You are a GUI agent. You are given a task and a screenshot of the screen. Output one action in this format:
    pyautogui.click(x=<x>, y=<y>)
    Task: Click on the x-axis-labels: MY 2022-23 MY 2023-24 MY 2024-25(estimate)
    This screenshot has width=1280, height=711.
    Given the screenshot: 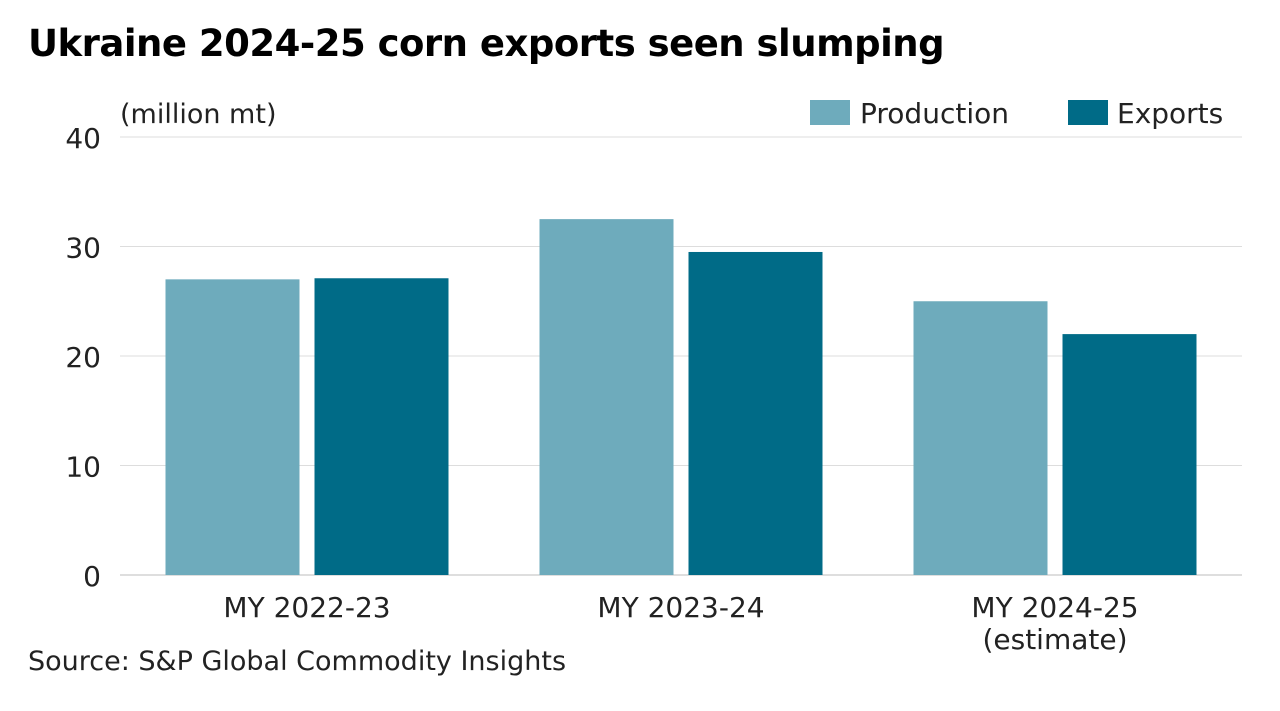 What is the action you would take?
    pyautogui.click(x=680, y=623)
    